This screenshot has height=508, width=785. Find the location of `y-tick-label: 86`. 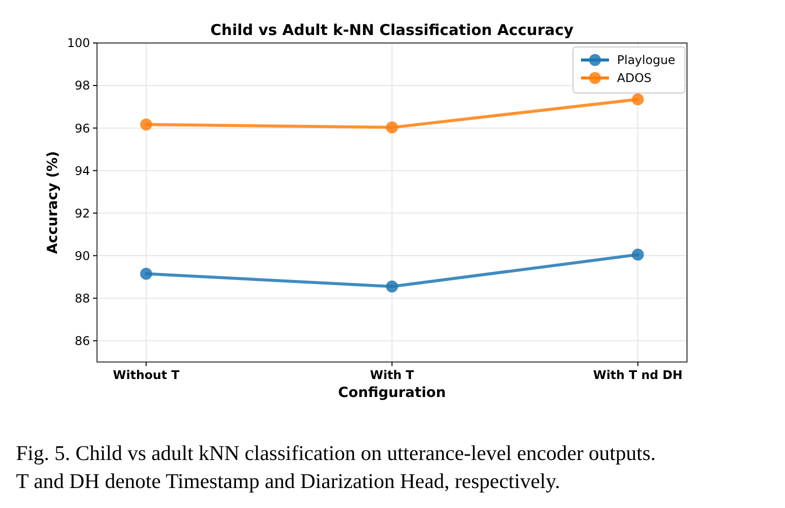

y-tick-label: 86 is located at coordinates (82, 341).